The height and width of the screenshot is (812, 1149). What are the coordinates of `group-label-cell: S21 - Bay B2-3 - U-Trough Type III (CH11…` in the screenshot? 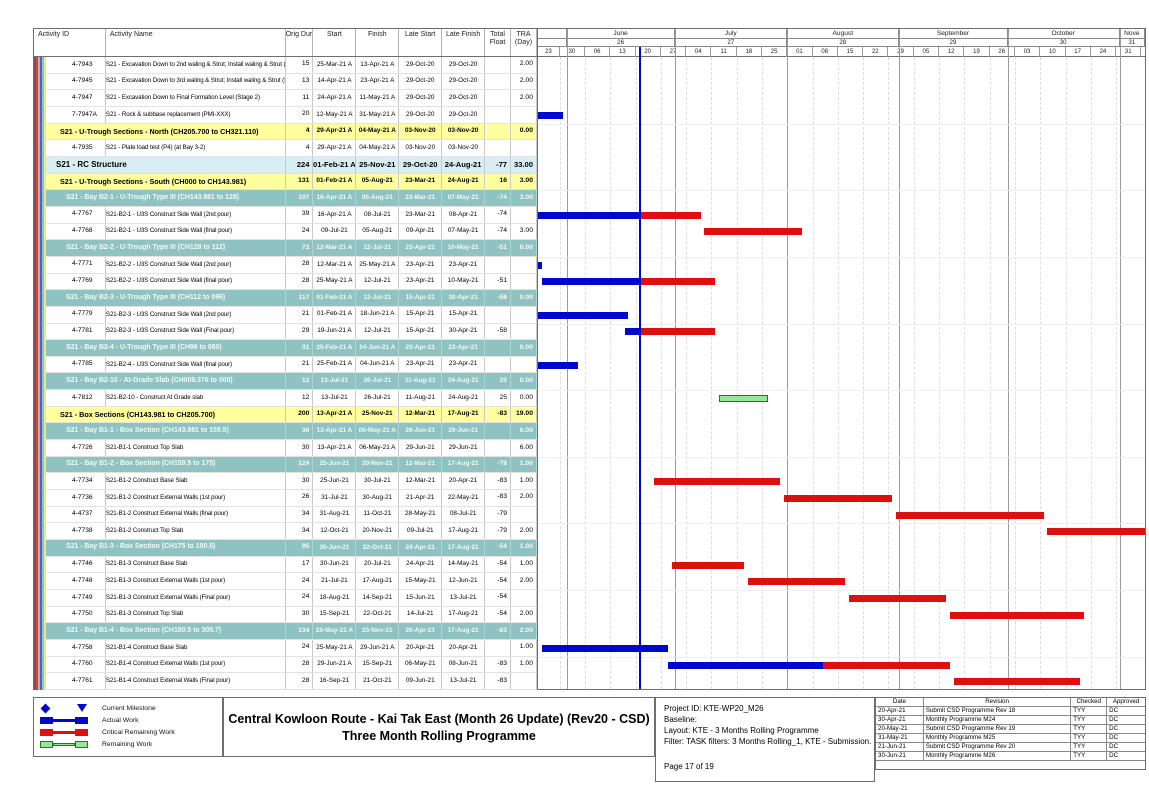 It's located at (160, 298).